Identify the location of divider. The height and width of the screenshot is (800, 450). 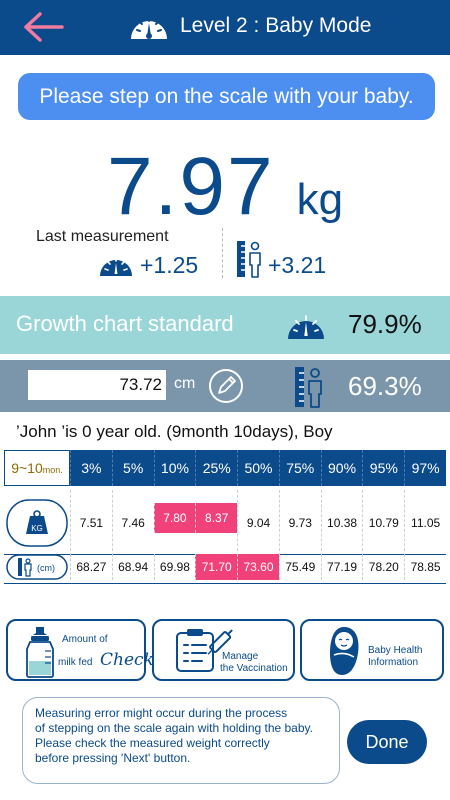
(222, 253).